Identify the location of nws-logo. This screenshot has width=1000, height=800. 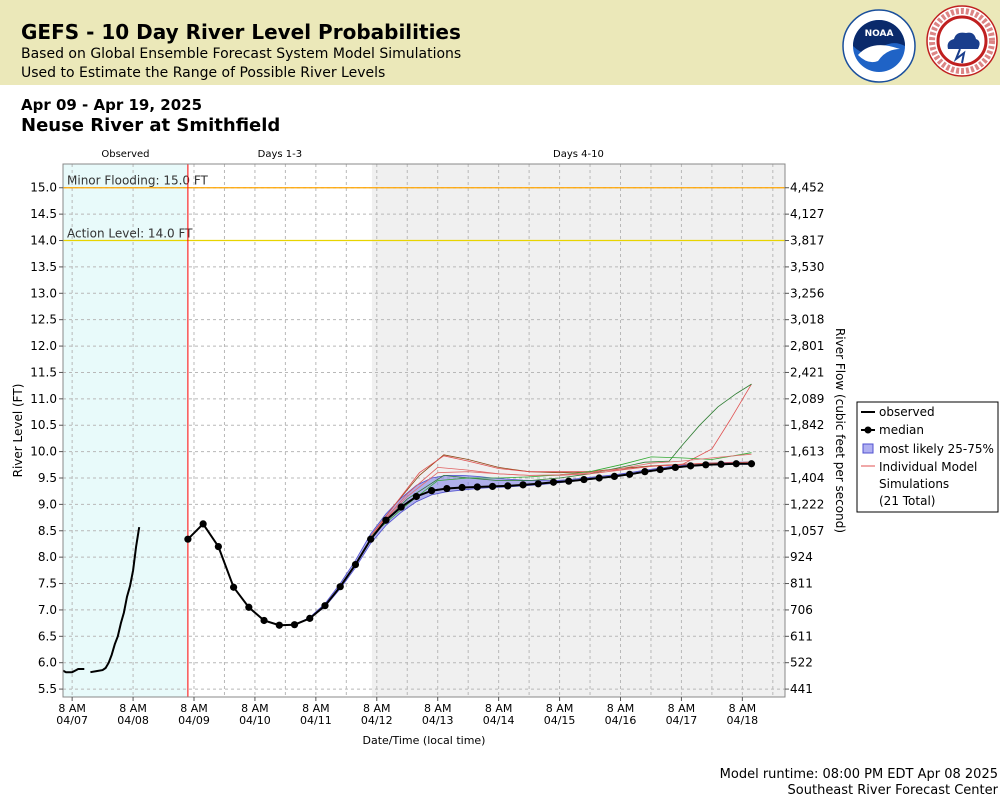
(962, 41).